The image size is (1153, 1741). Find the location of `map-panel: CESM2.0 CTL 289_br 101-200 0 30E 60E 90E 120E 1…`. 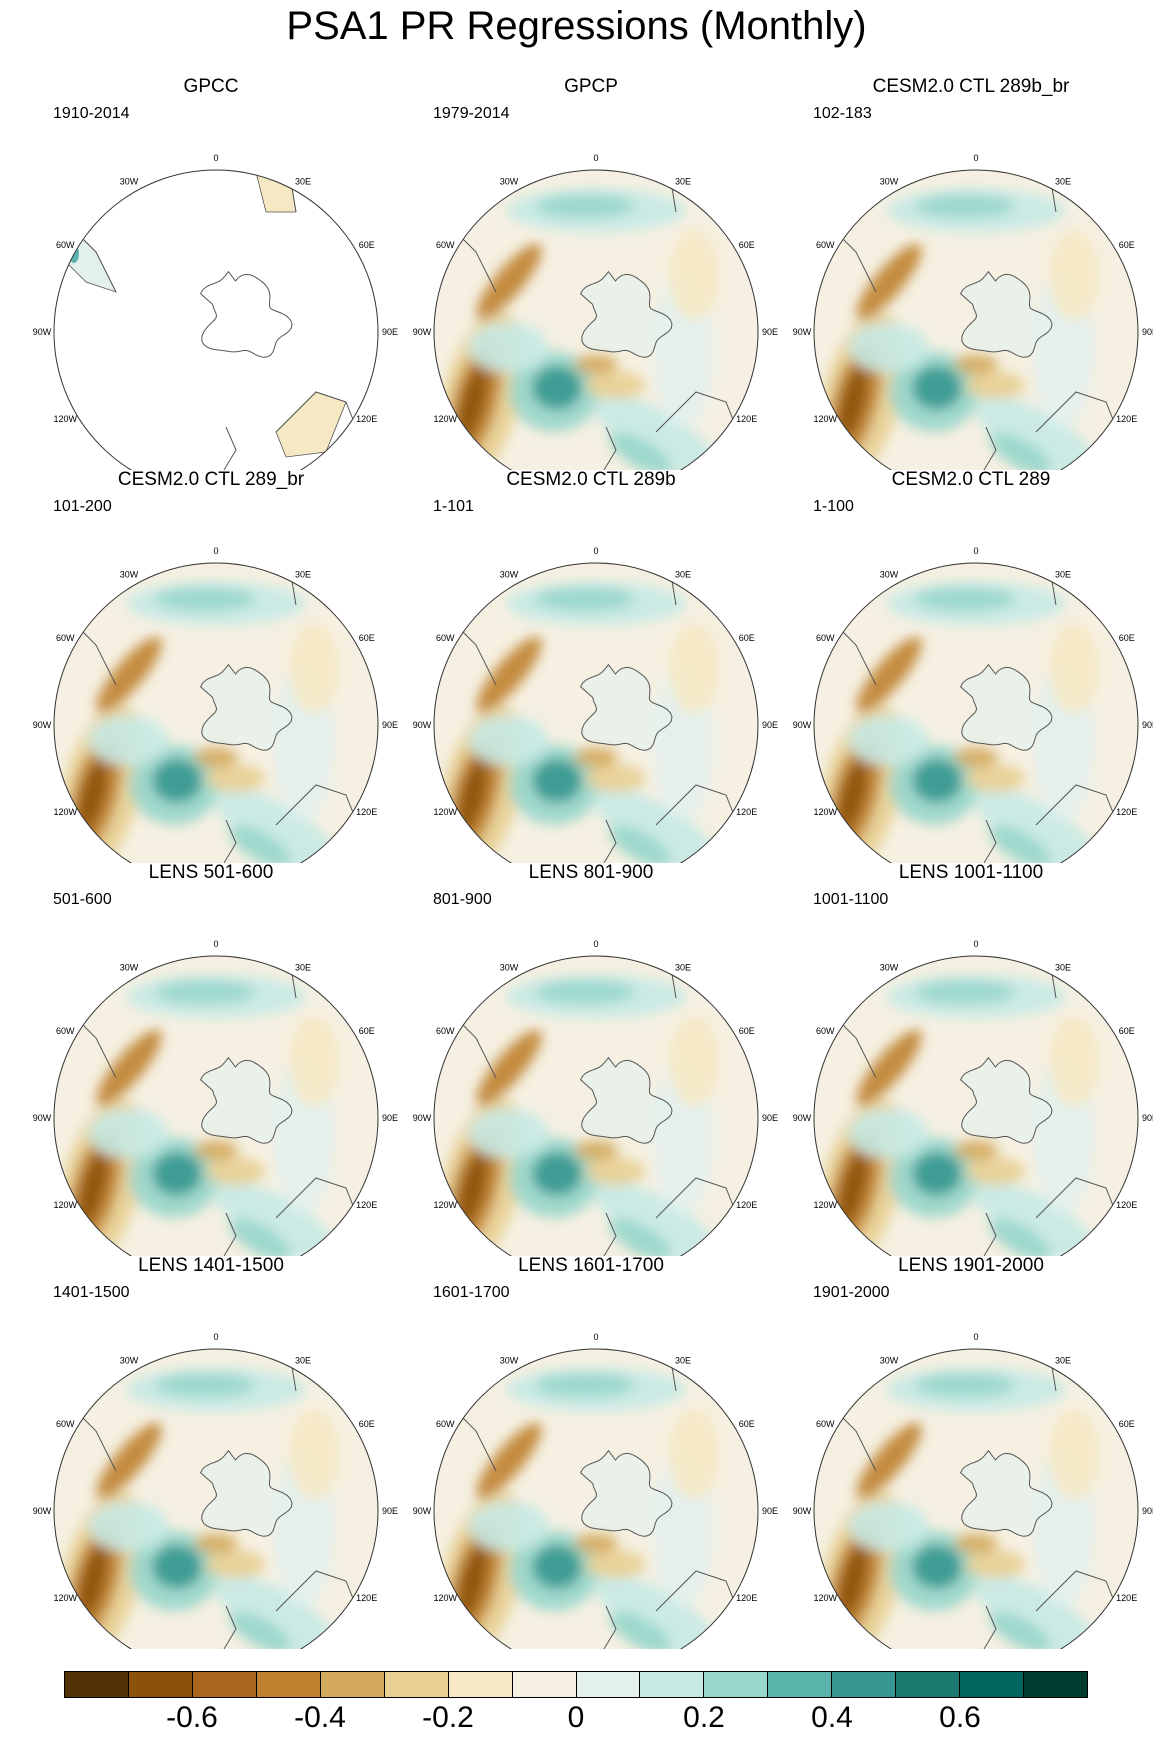

map-panel: CESM2.0 CTL 289_br 101-200 0 30E 60E 90E 120E 1… is located at coordinates (211, 665).